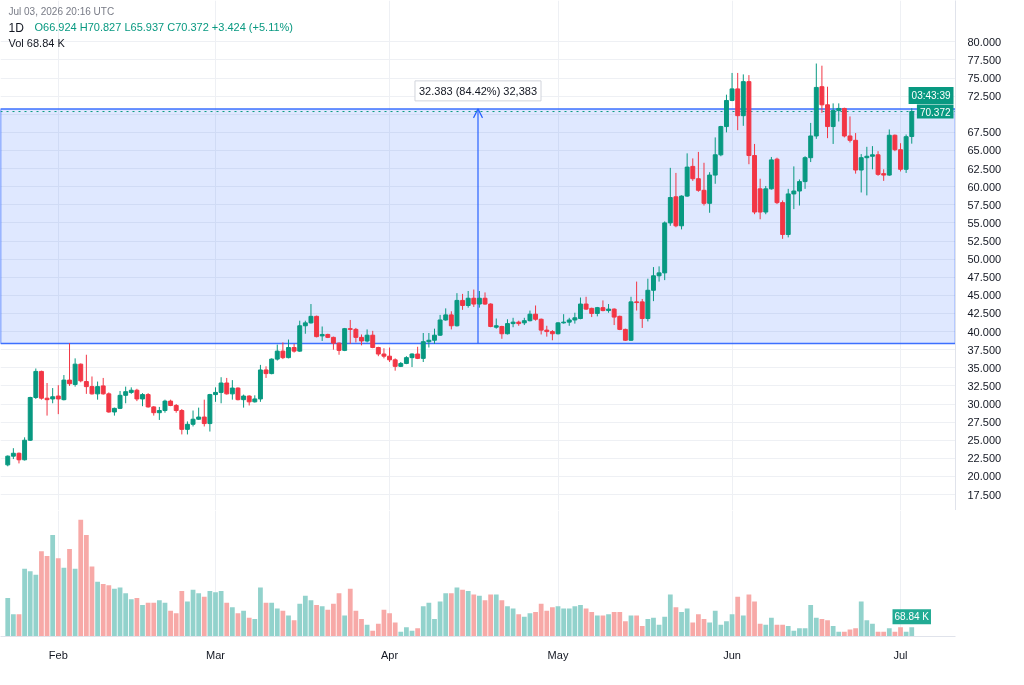 The height and width of the screenshot is (685, 1024). Describe the element at coordinates (732, 654) in the screenshot. I see `x-tick-label: Jun` at that location.